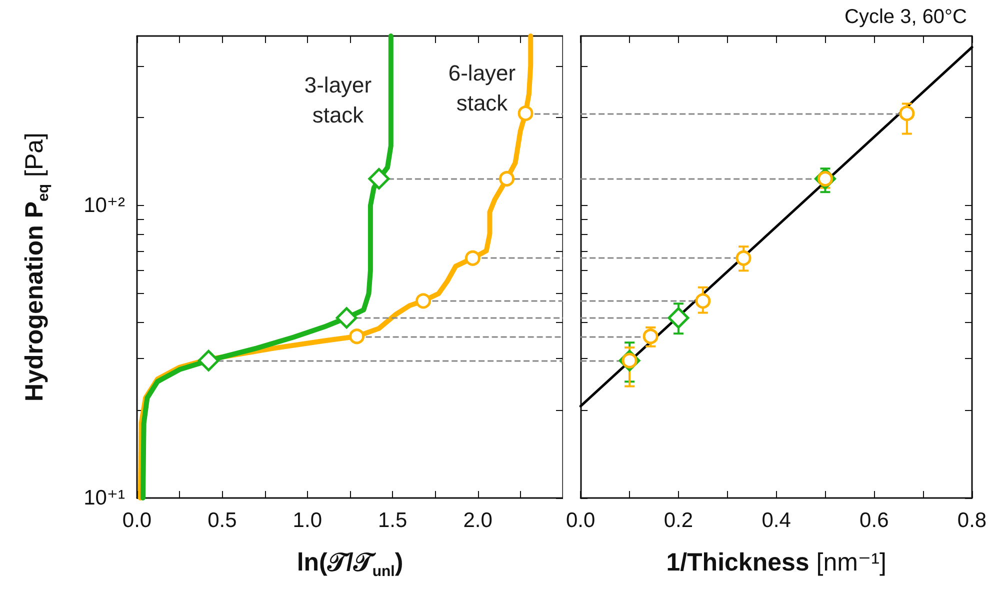 The width and height of the screenshot is (991, 594). I want to click on x-tick-label: 0.4, so click(777, 520).